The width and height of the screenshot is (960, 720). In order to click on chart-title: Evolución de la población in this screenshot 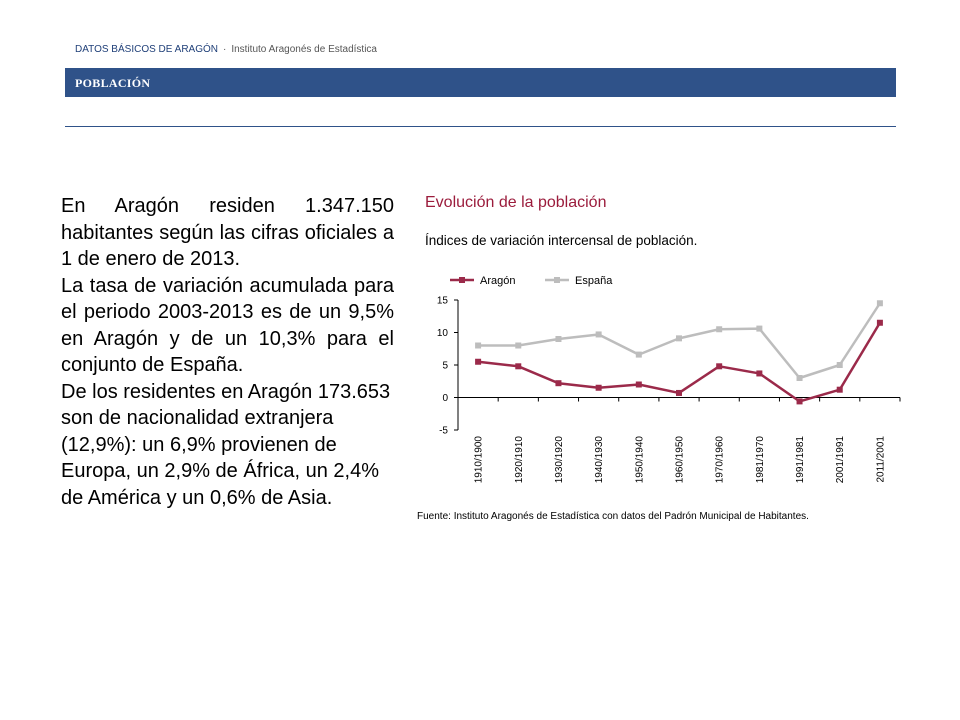, I will do `click(516, 202)`.